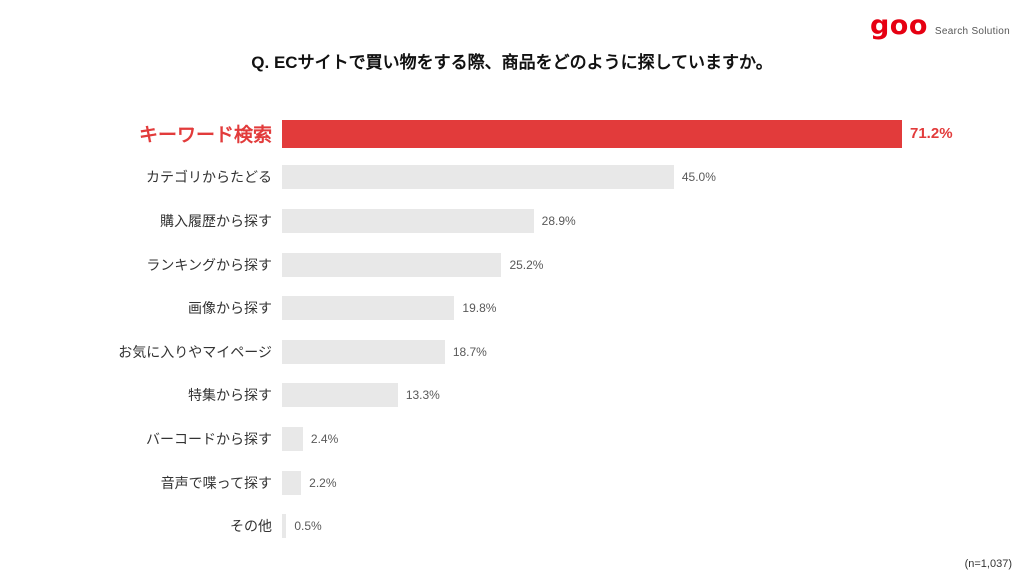  I want to click on category-label: キーワード検索, so click(205, 136).